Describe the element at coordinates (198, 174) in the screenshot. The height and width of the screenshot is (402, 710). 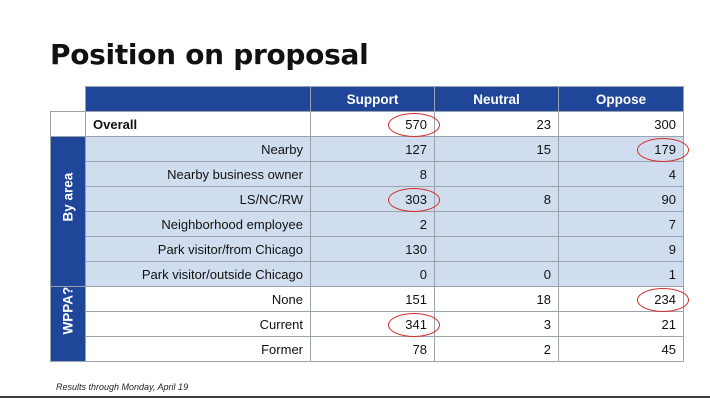
I see `row-label: Nearby business owner` at that location.